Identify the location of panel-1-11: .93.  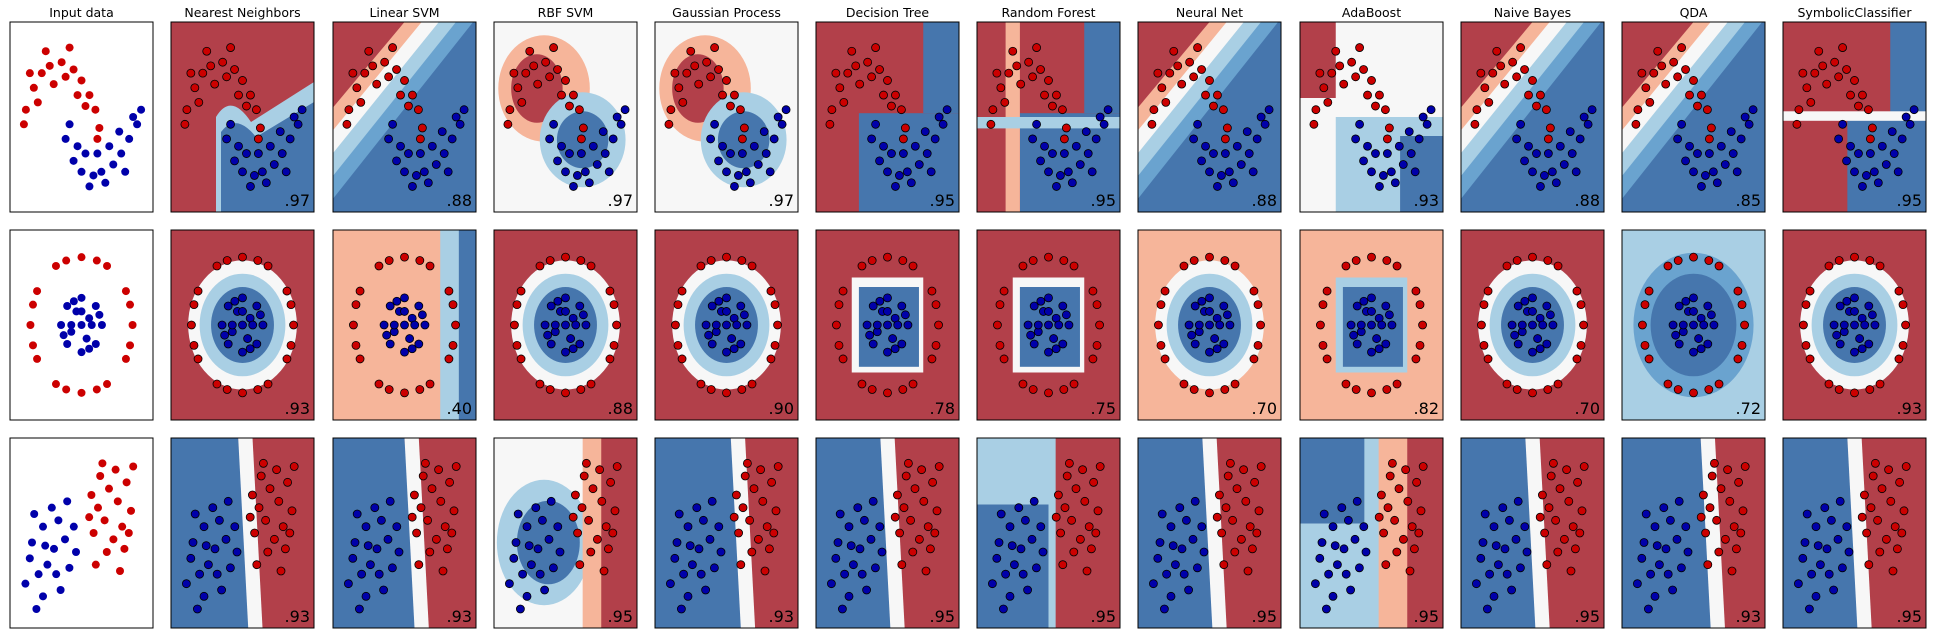
(1854, 325).